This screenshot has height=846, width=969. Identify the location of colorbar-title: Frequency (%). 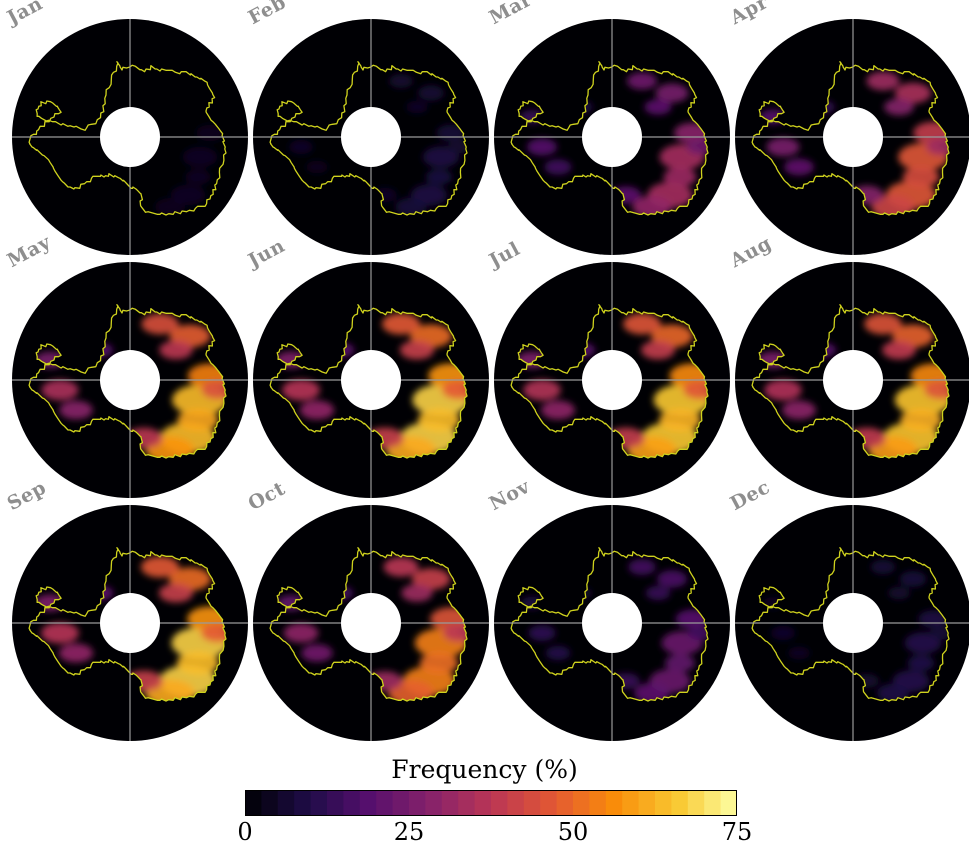
(484, 769).